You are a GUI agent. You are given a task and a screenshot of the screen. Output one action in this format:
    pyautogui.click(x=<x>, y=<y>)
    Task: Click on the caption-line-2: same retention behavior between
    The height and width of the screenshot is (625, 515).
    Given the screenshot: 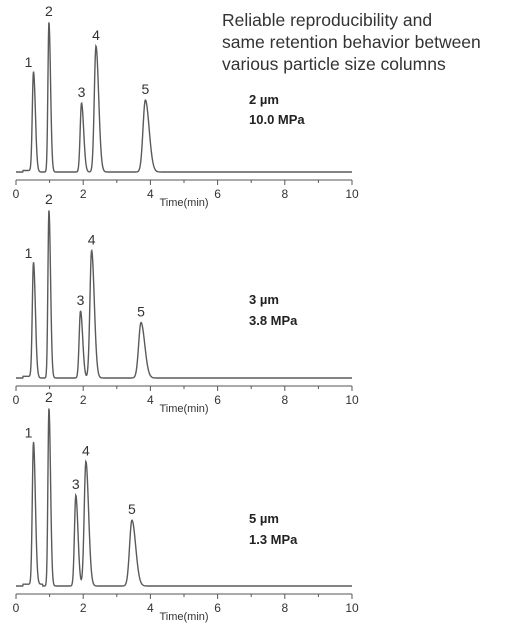 What is the action you would take?
    pyautogui.click(x=351, y=42)
    